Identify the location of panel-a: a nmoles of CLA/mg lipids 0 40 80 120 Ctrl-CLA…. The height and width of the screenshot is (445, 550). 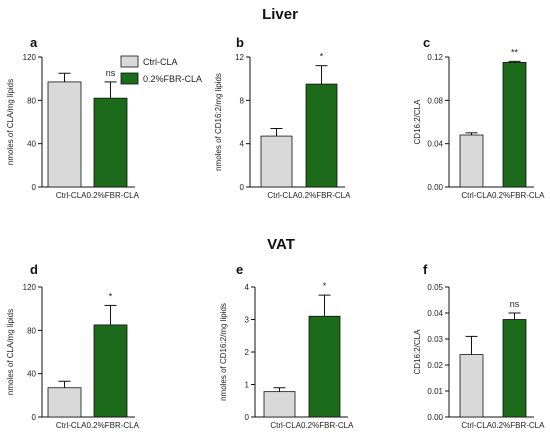
(73, 117).